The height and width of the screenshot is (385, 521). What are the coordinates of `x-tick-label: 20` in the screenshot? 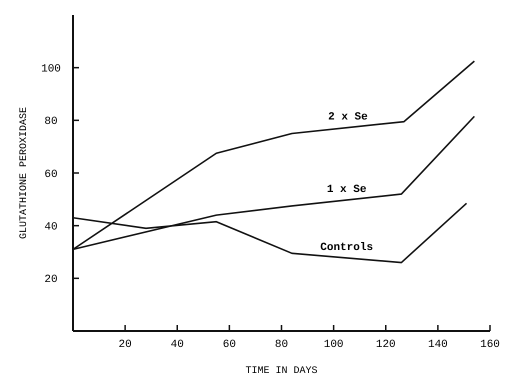 It's located at (125, 345).